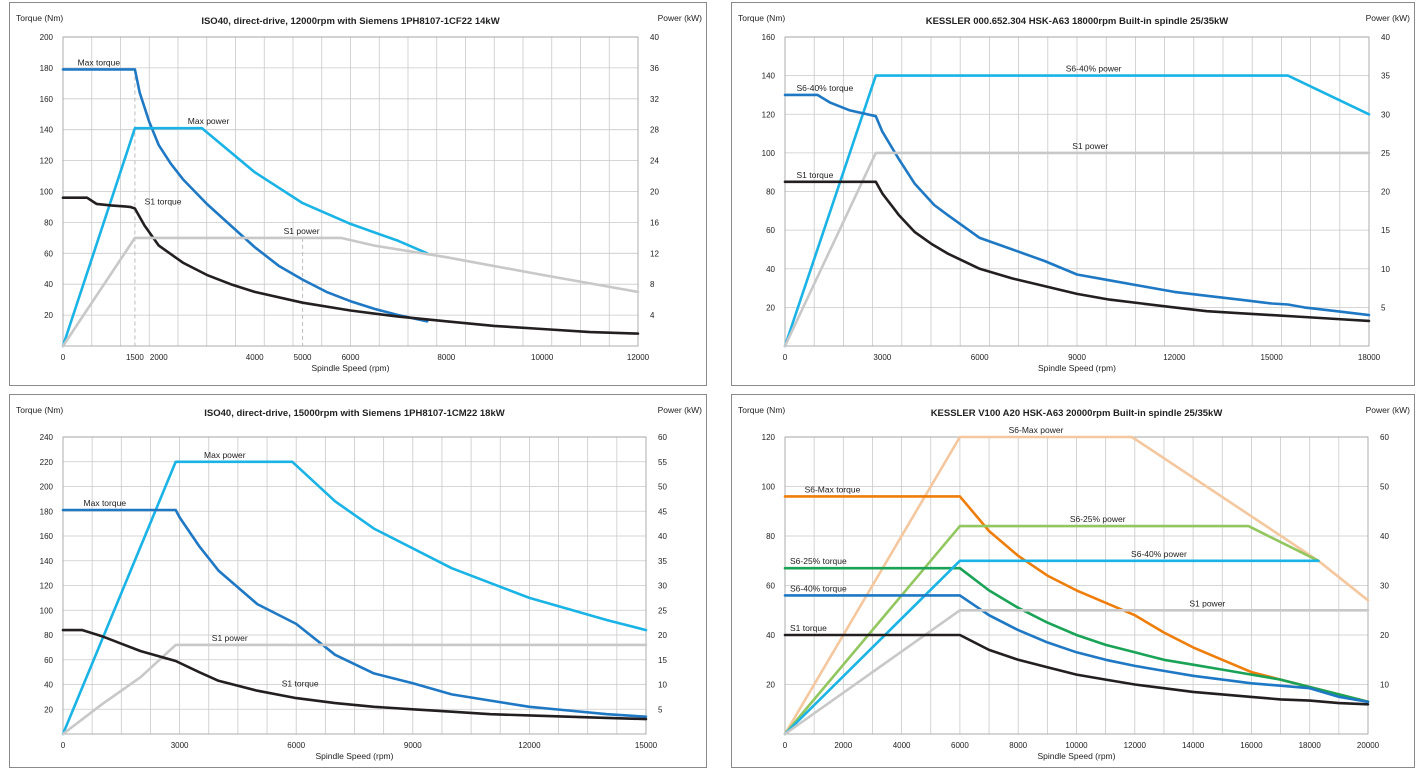 The image size is (1420, 771). What do you see at coordinates (255, 357) in the screenshot?
I see `x-tick-label: 4000` at bounding box center [255, 357].